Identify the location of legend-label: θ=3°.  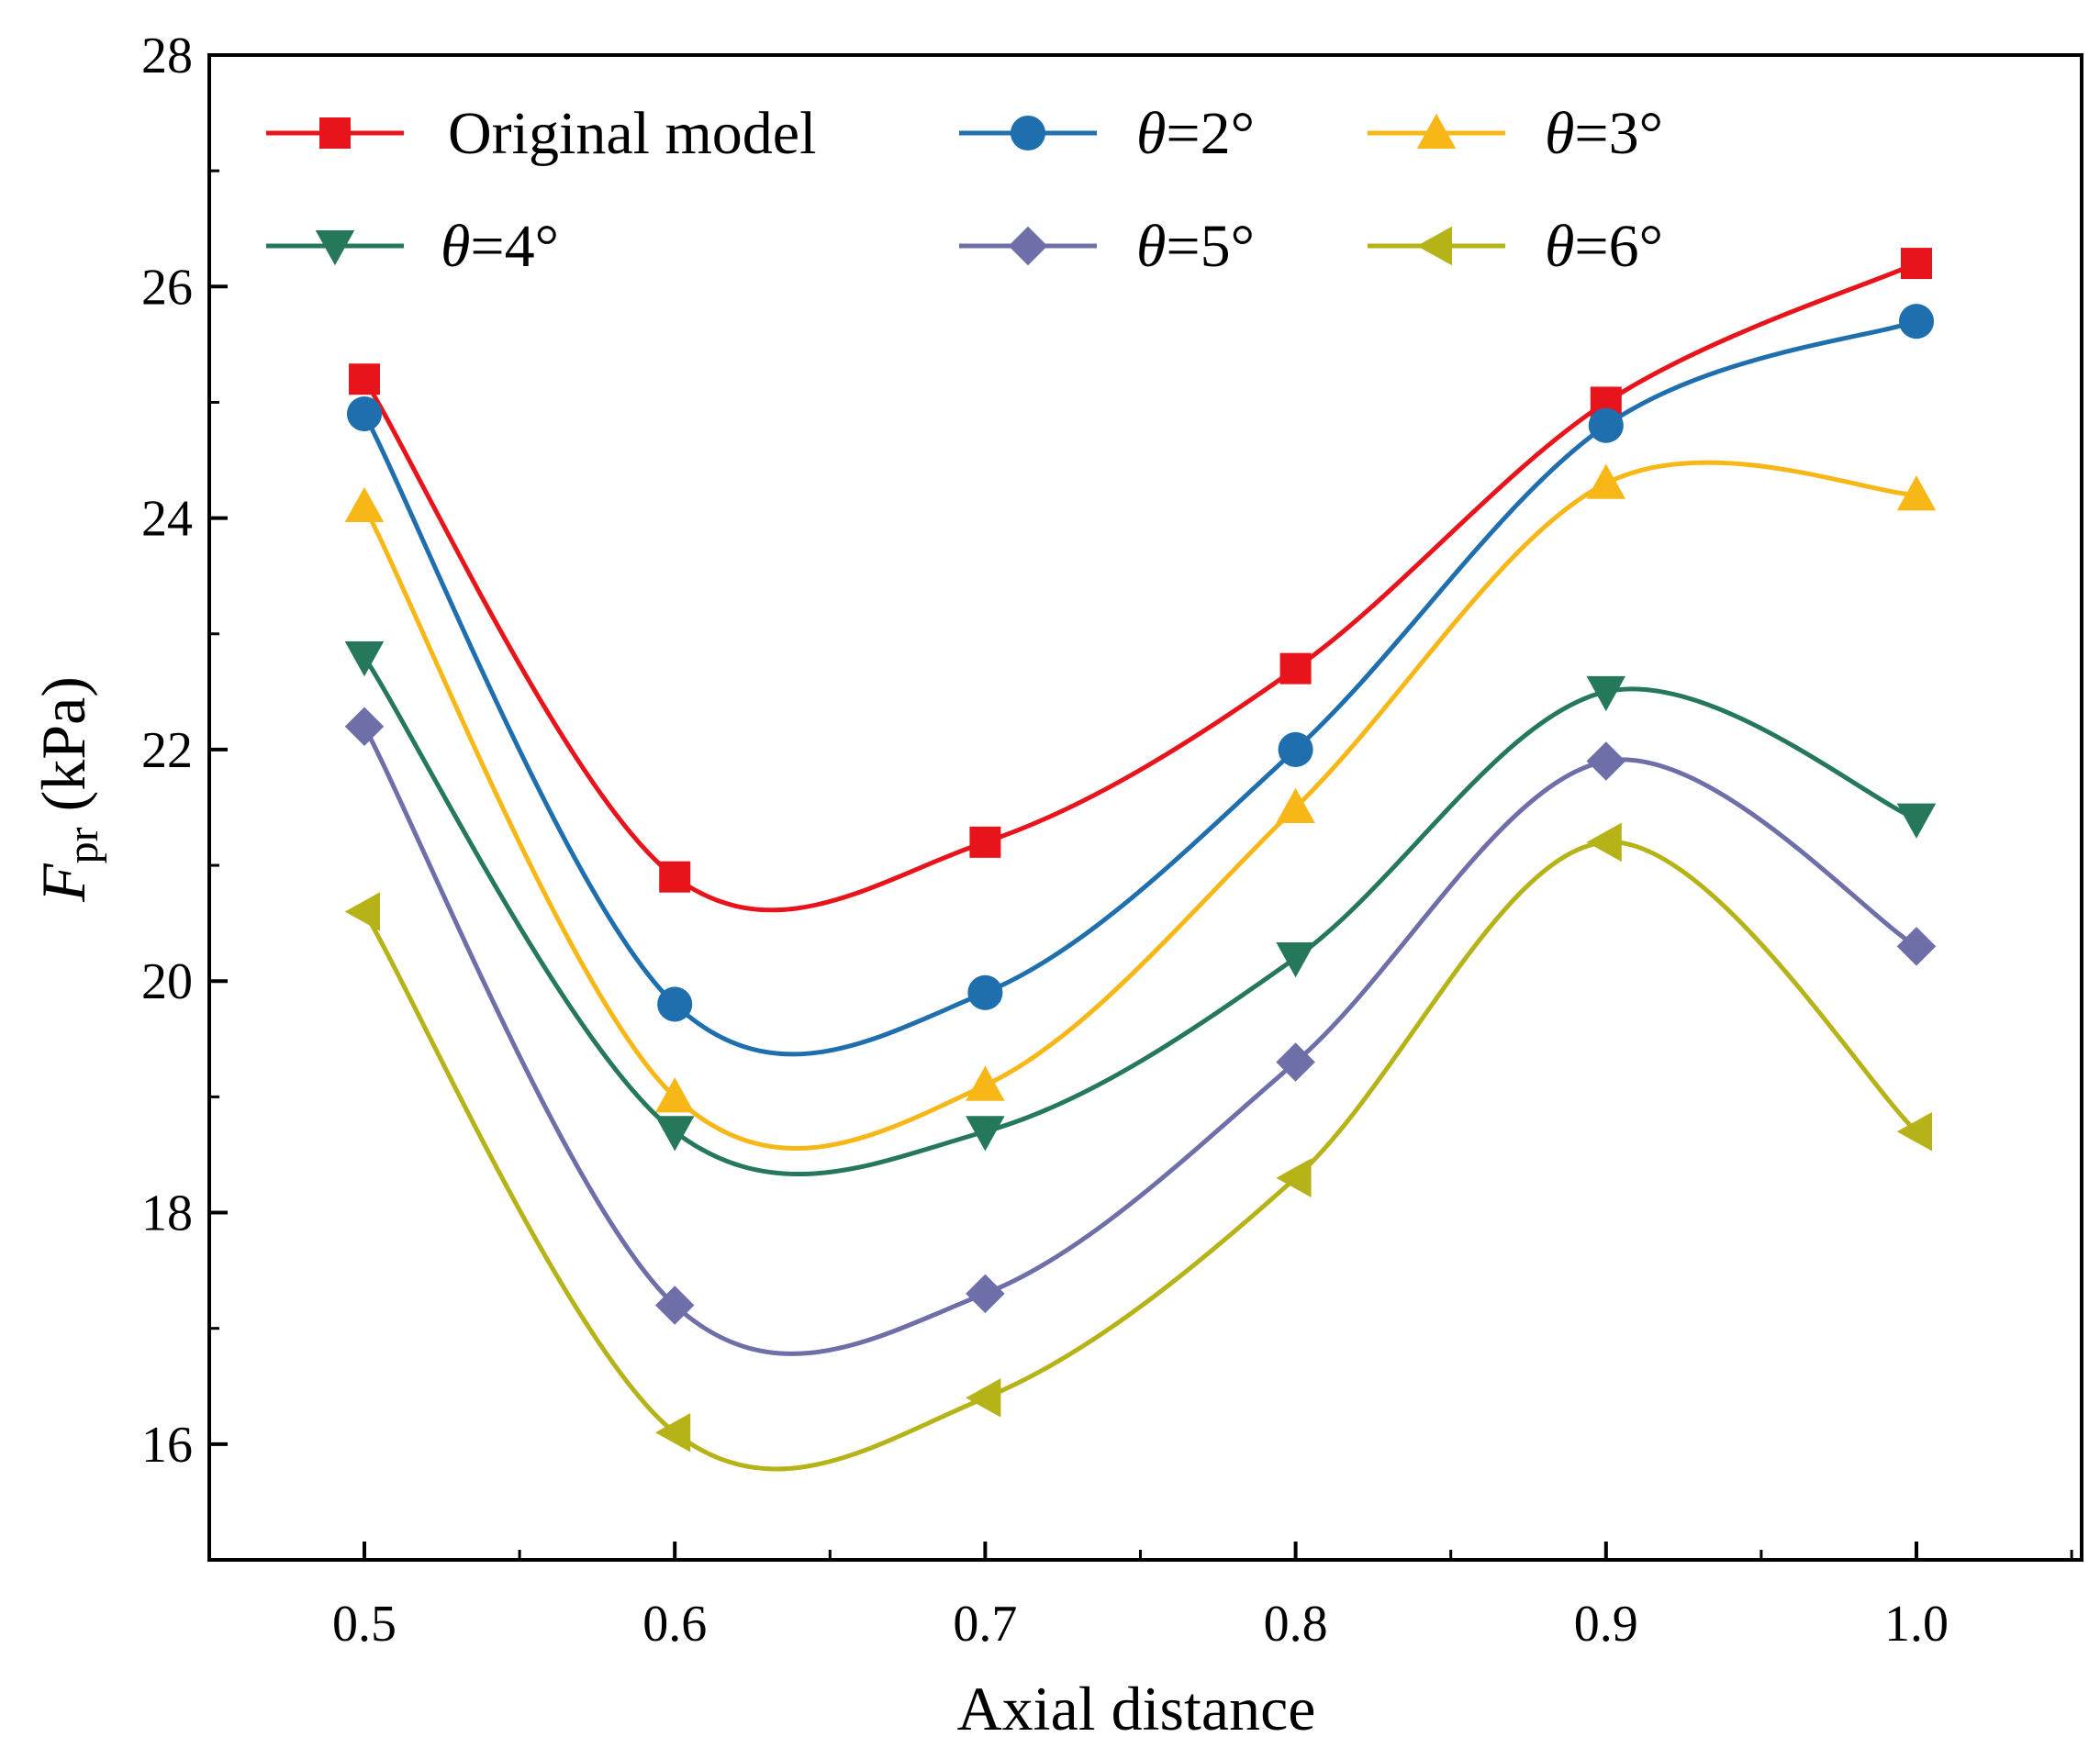
(1604, 133).